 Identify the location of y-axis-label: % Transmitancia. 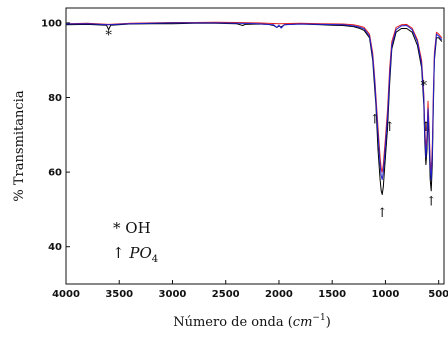
(19, 145).